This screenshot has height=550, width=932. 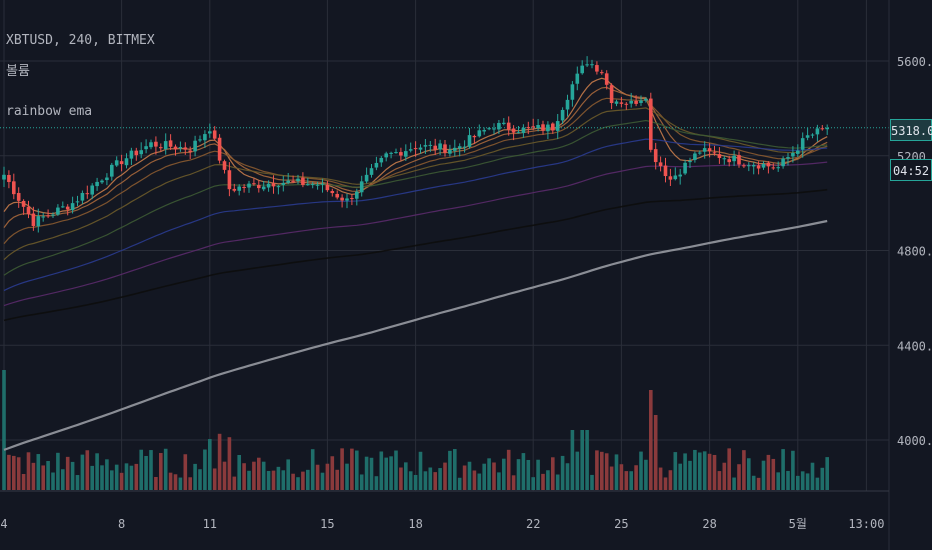 What do you see at coordinates (80, 40) in the screenshot?
I see `symbol-legend: XBTUSD, 240, BITMEX` at bounding box center [80, 40].